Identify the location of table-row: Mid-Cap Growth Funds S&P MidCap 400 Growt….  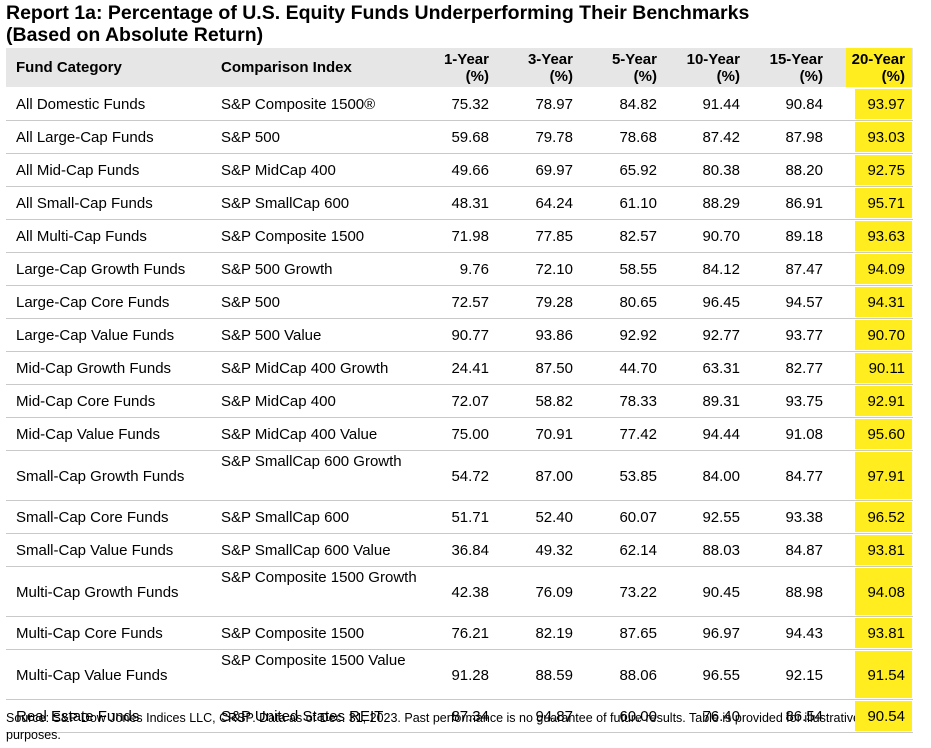
(459, 368).